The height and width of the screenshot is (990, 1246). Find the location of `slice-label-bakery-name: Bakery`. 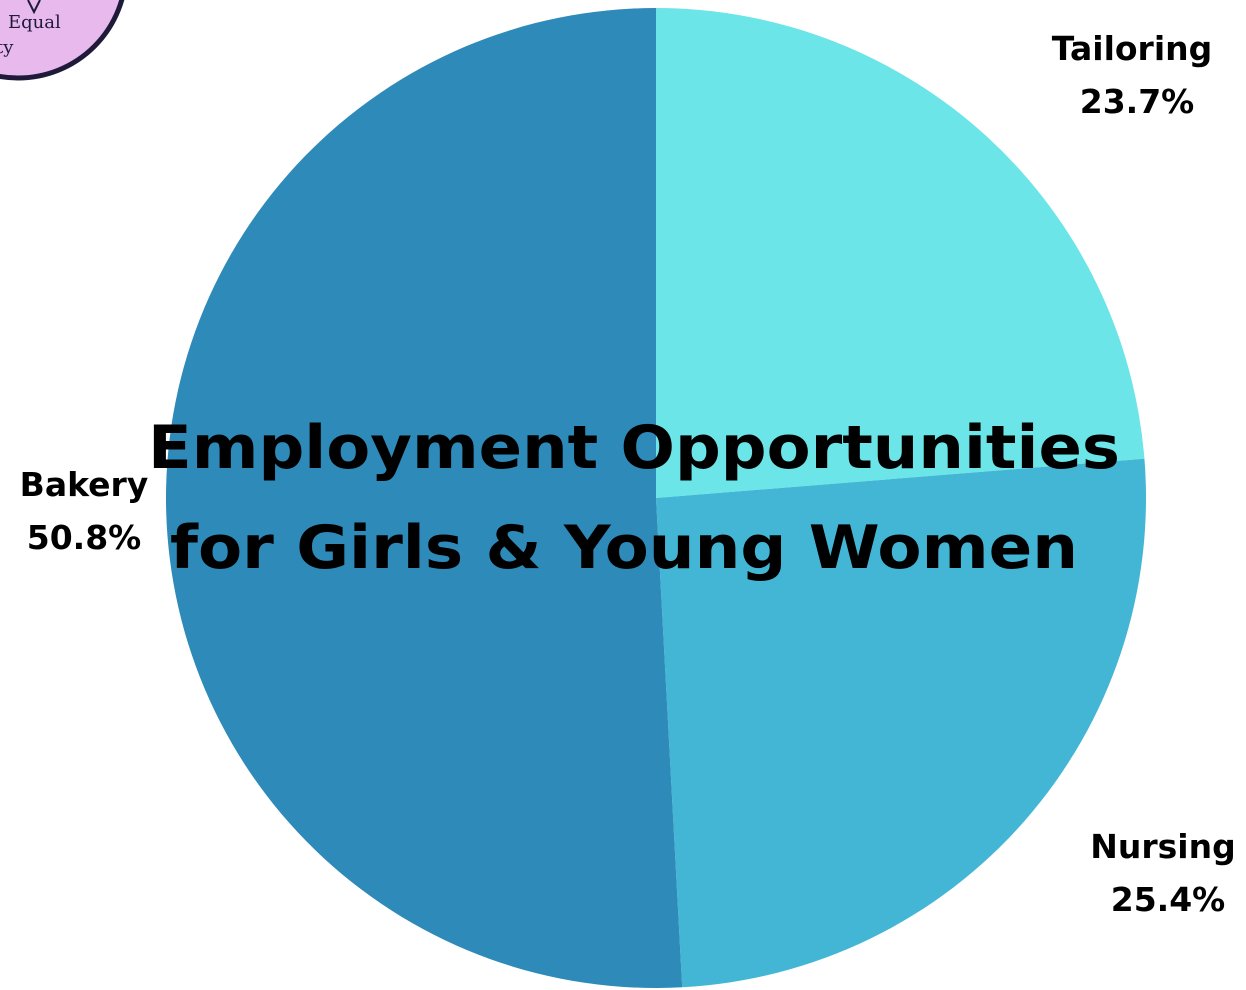

slice-label-bakery-name: Bakery is located at coordinates (84, 484).